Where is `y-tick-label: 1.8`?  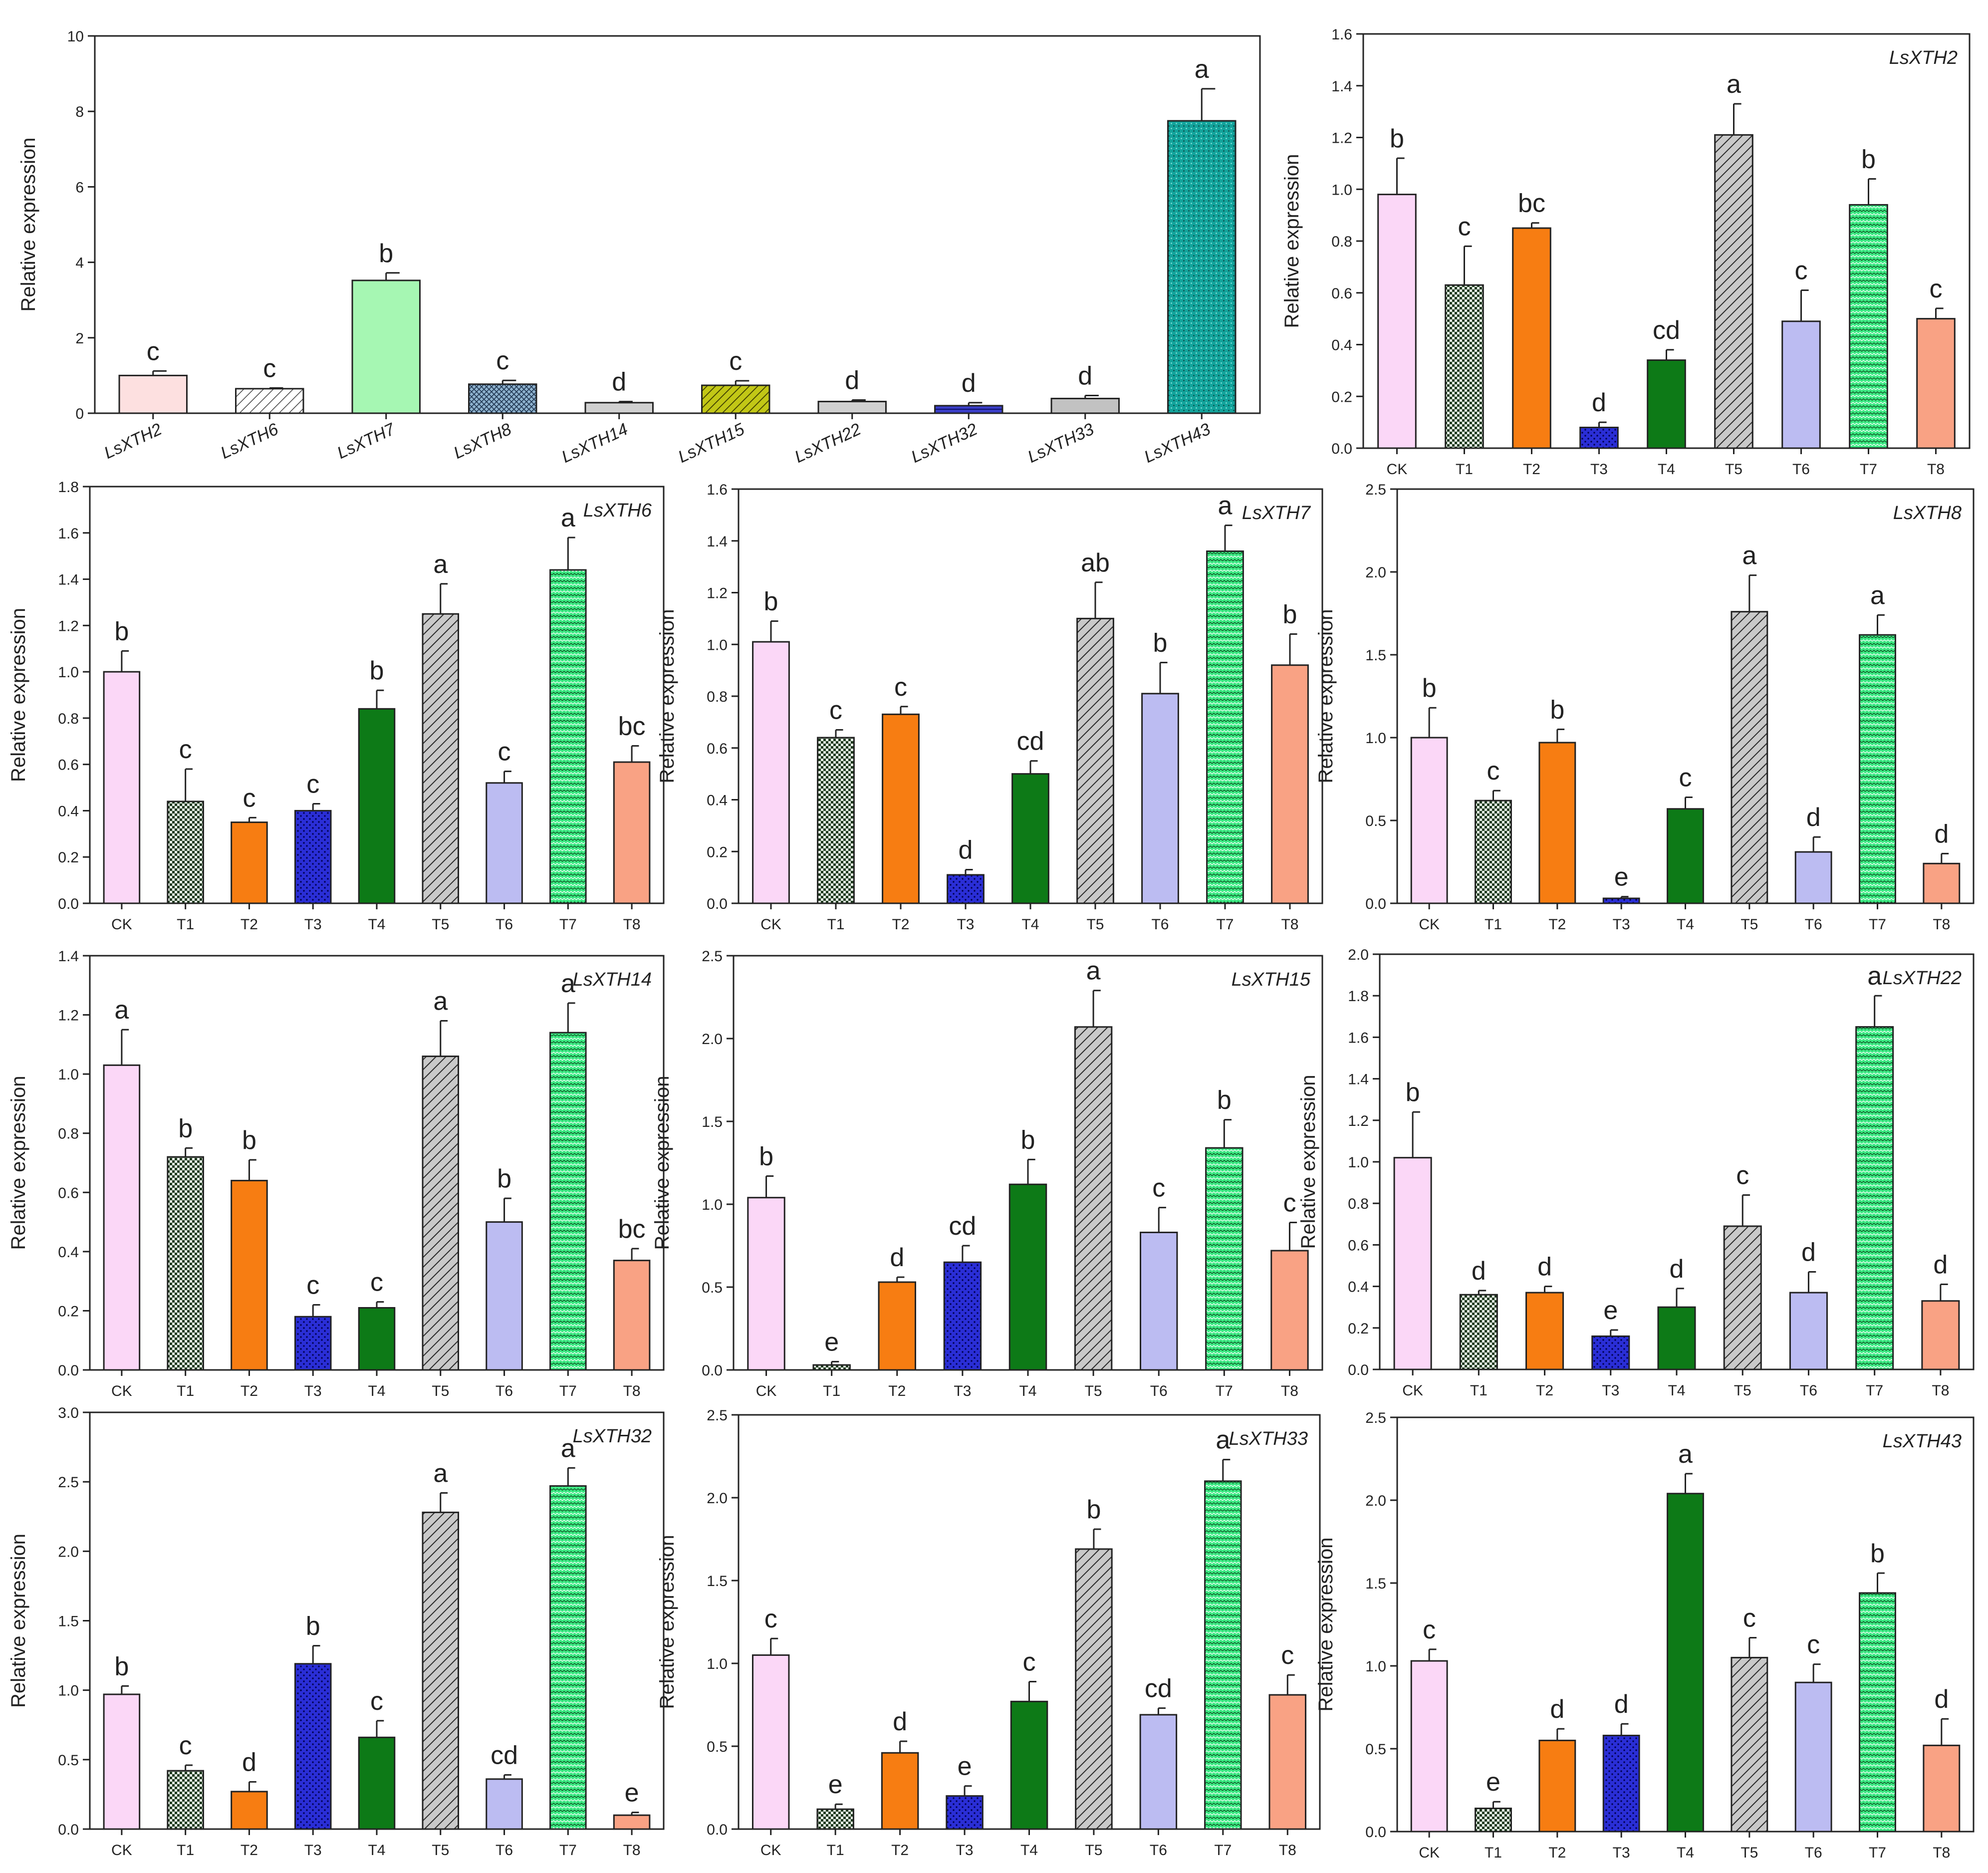 y-tick-label: 1.8 is located at coordinates (1358, 996).